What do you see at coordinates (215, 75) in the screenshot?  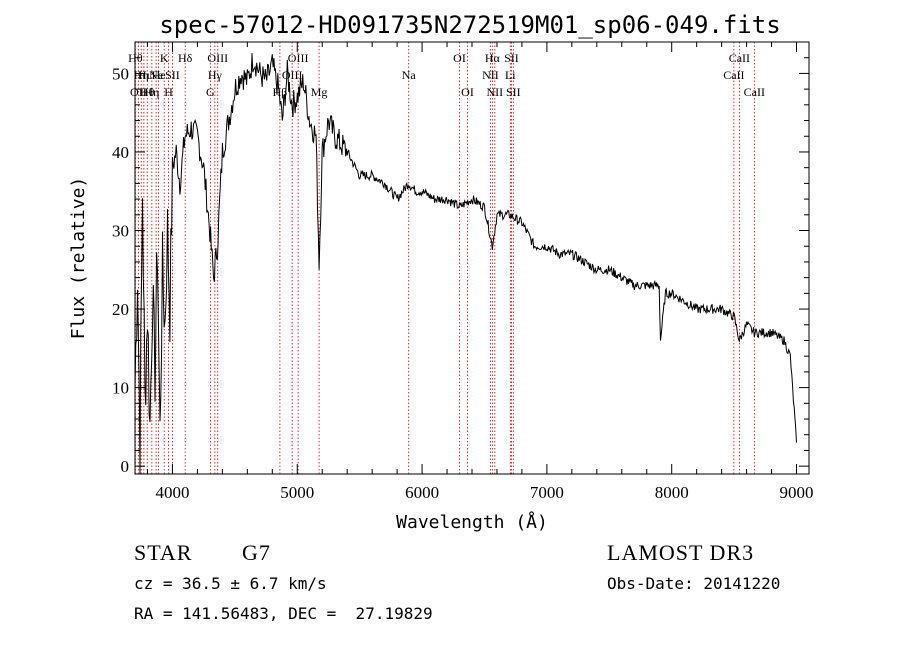 I see `line-label-hγ: Hγ` at bounding box center [215, 75].